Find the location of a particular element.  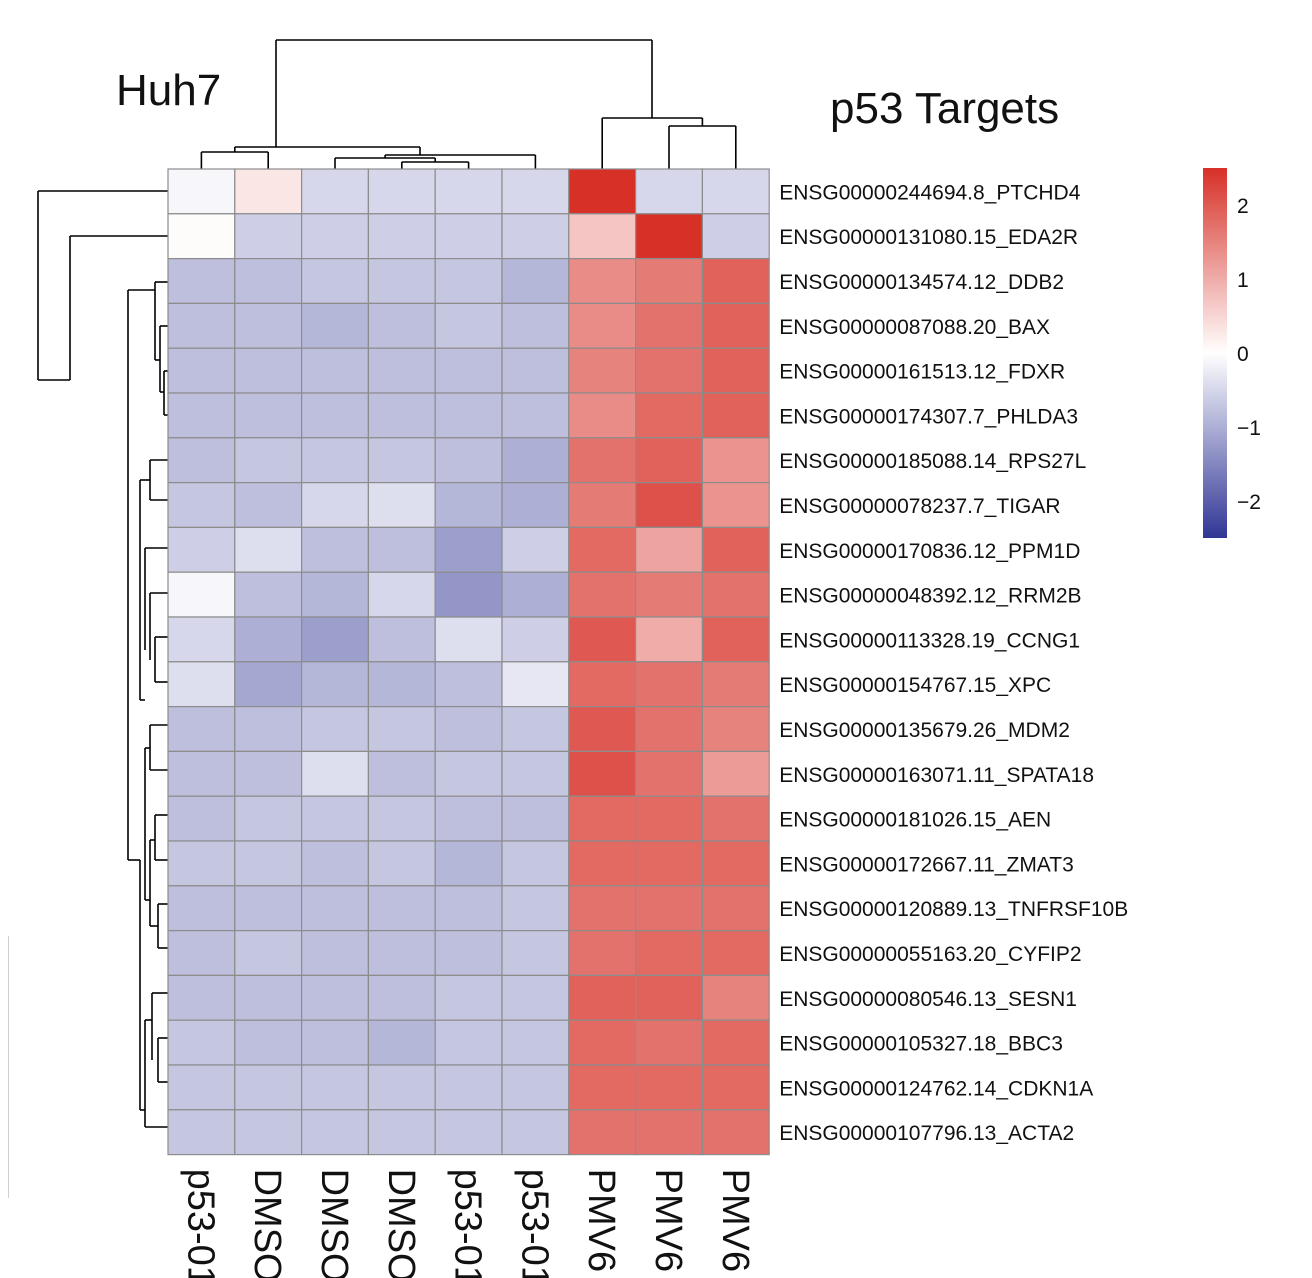

color-scale-legend: 2 1 0 −1 −2 is located at coordinates (1232, 353).